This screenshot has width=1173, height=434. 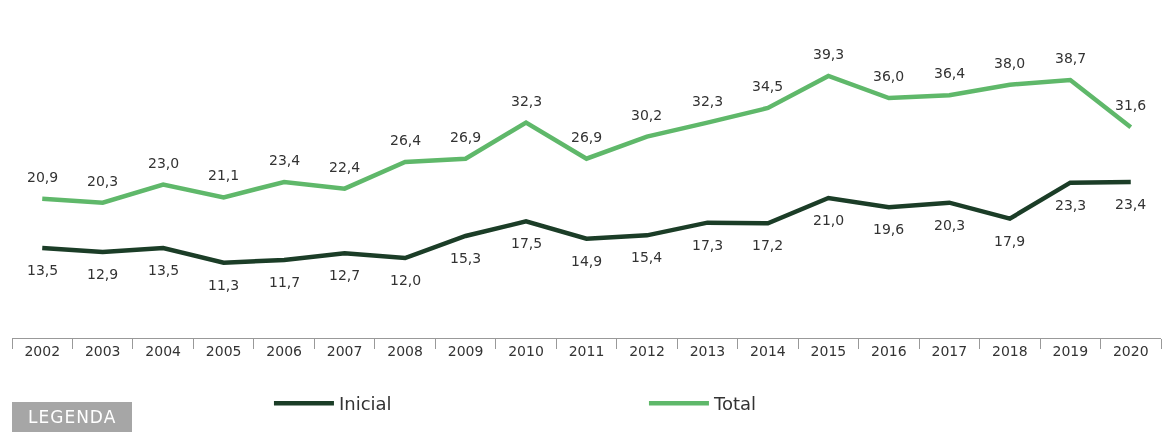 I want to click on data-label: 12,7, so click(x=345, y=275).